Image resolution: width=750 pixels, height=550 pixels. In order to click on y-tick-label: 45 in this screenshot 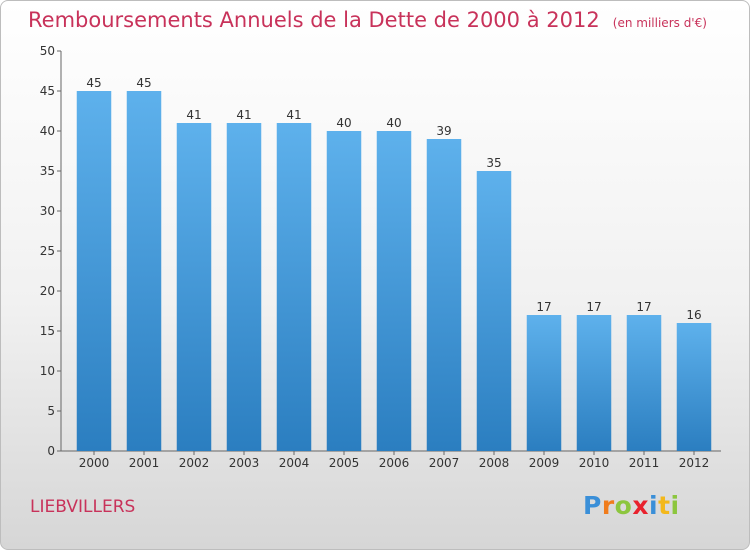, I will do `click(47, 91)`.